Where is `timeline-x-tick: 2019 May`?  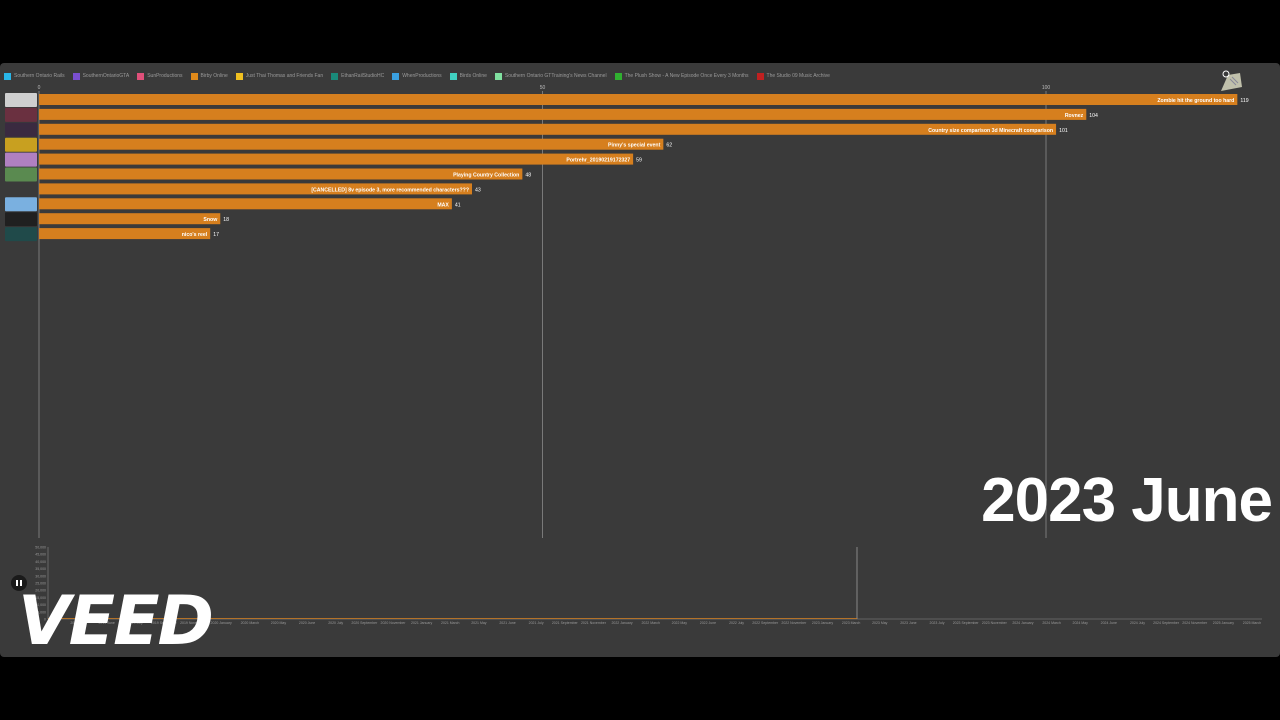
timeline-x-tick: 2019 May is located at coordinates (78, 623).